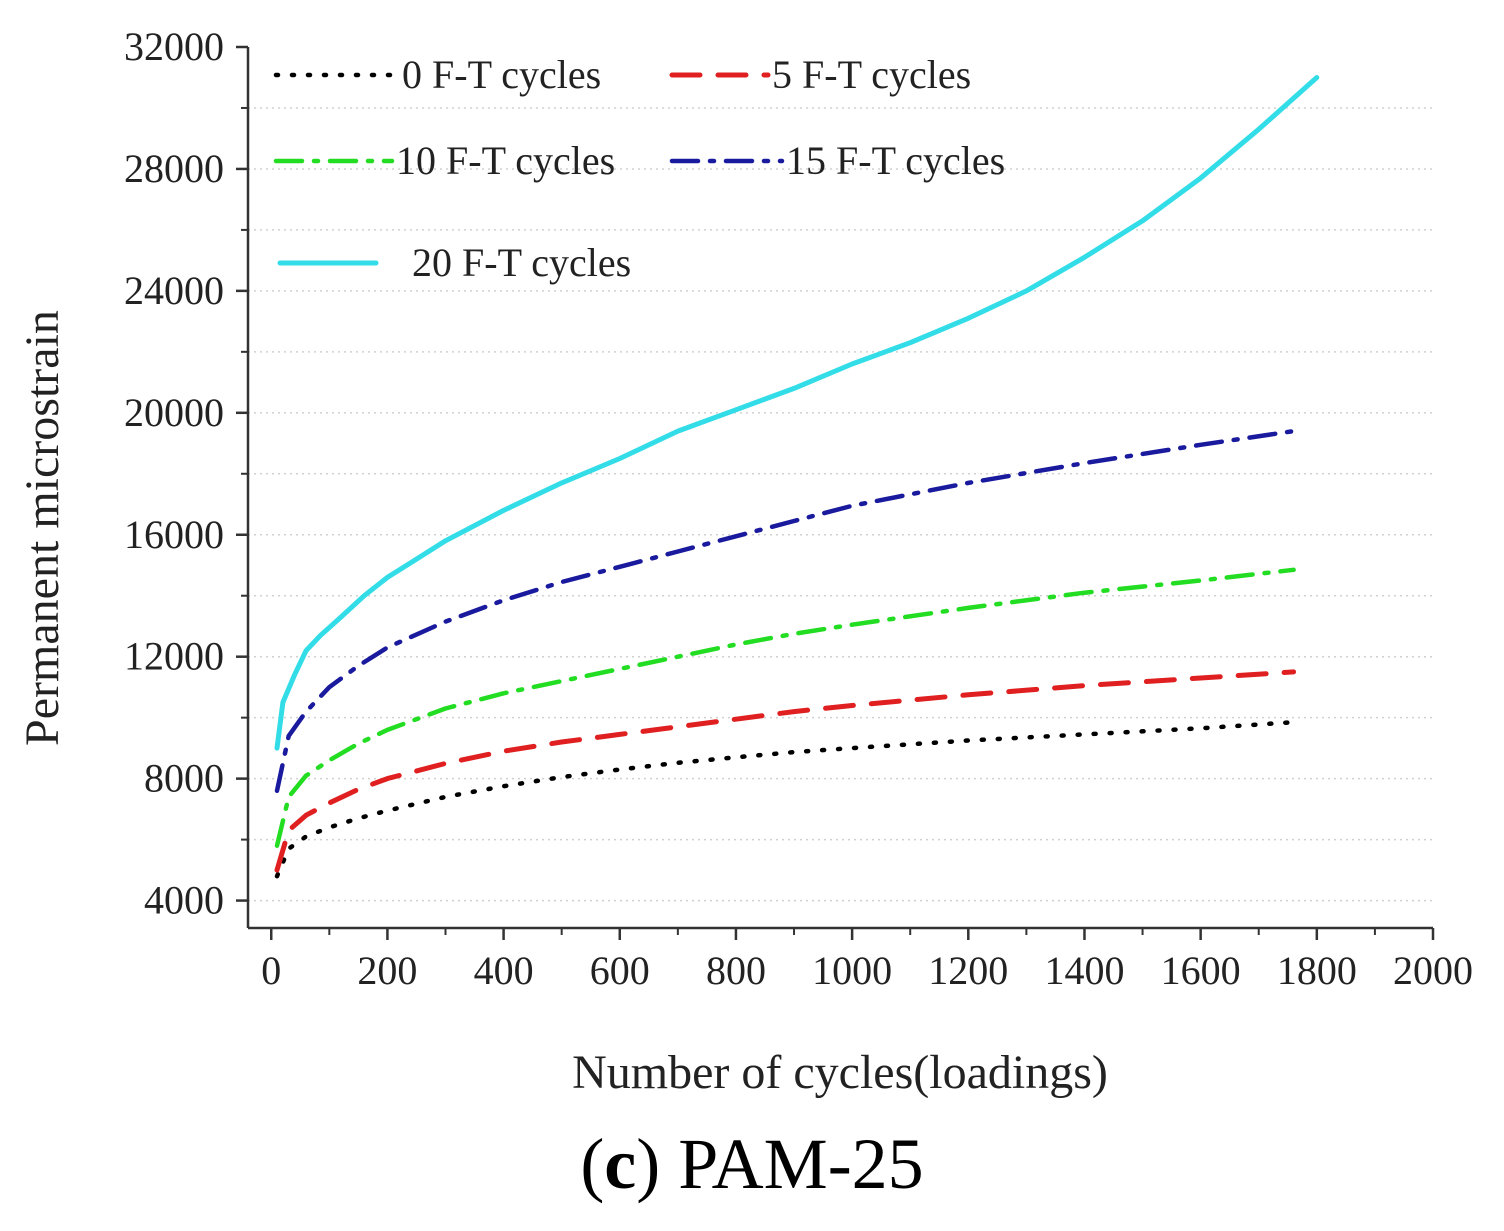  I want to click on x-tick-label: 0, so click(271, 970).